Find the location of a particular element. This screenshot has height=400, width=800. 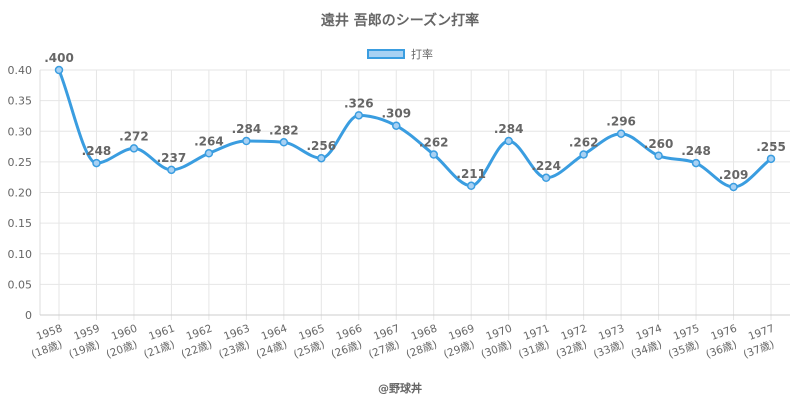

x-tick-sublabel: (32歳) is located at coordinates (571, 350).